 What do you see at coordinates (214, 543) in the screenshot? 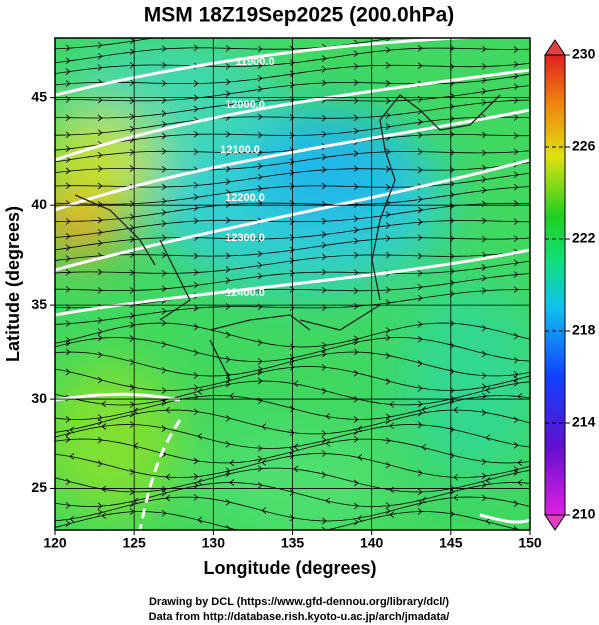
I see `x-tick-label: 130` at bounding box center [214, 543].